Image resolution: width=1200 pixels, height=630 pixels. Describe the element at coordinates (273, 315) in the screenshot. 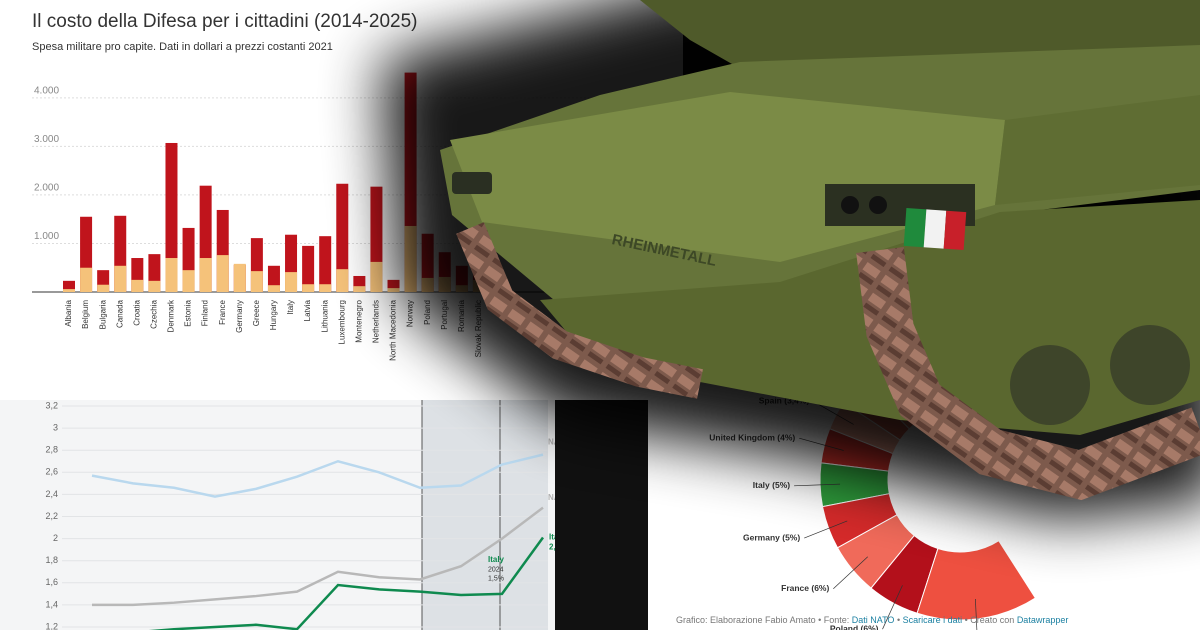

I see `x-tick-label: Hungary` at that location.